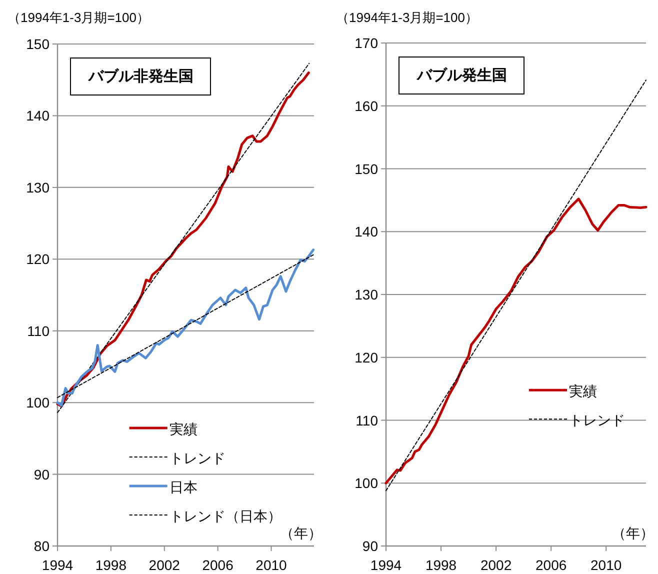 This screenshot has height=574, width=658. I want to click on text: バブル非発生国, so click(141, 76).